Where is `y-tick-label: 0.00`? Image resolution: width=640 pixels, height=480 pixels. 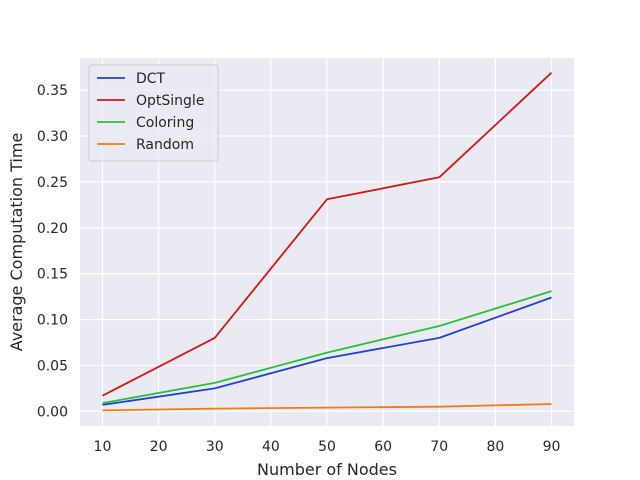
y-tick-label: 0.00 is located at coordinates (52, 412).